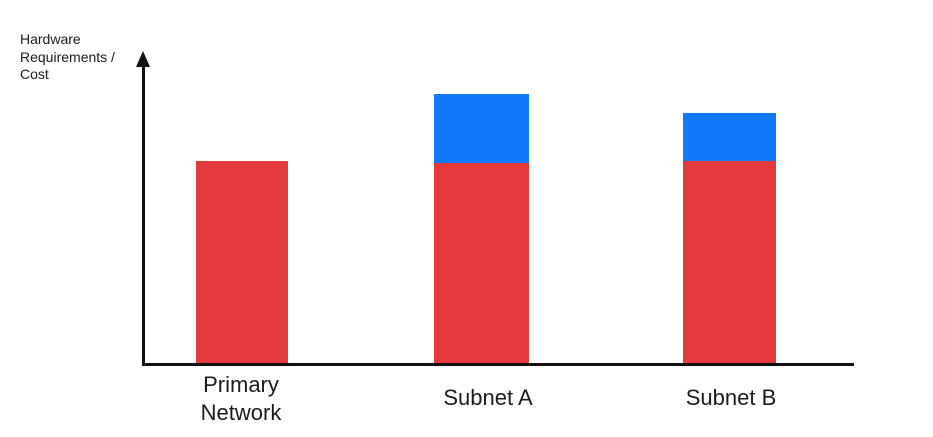 The image size is (933, 437). Describe the element at coordinates (143, 214) in the screenshot. I see `y-axis-line` at that location.